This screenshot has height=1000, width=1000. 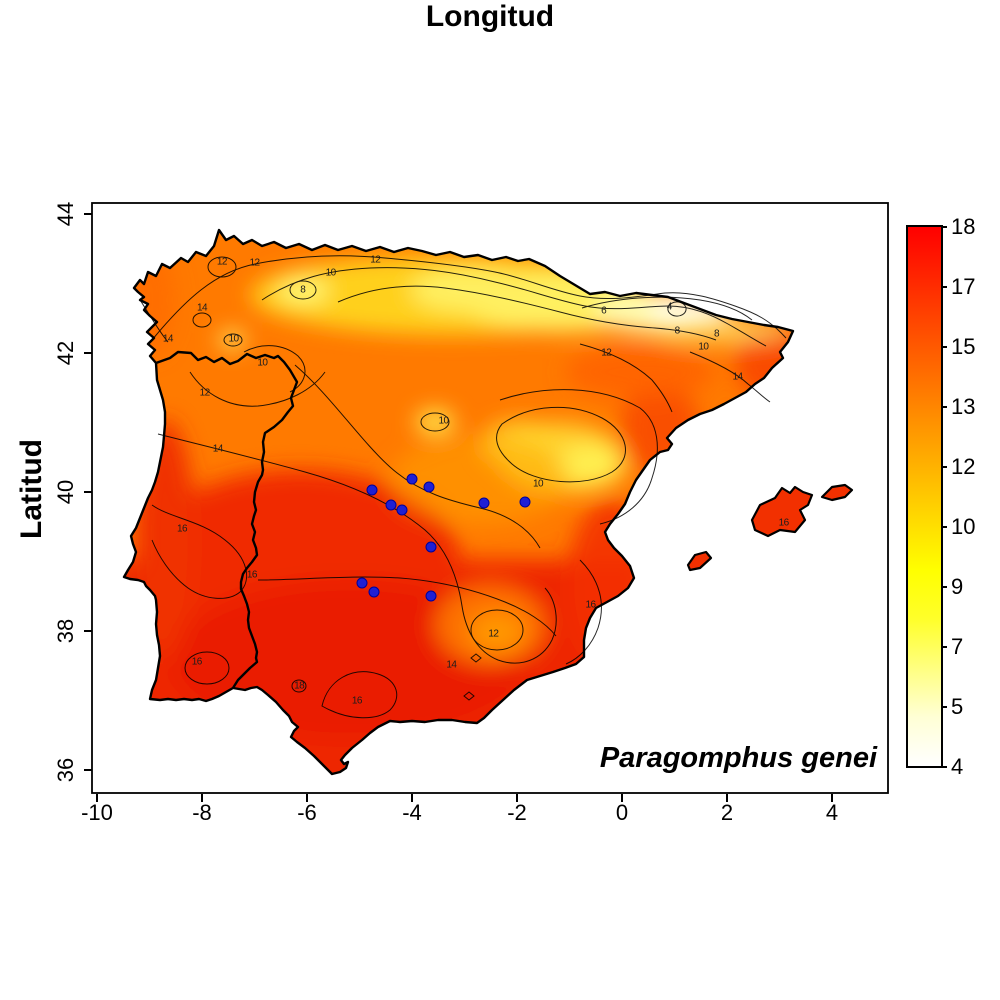 I want to click on colorbar-tick-label: 15, so click(x=963, y=346).